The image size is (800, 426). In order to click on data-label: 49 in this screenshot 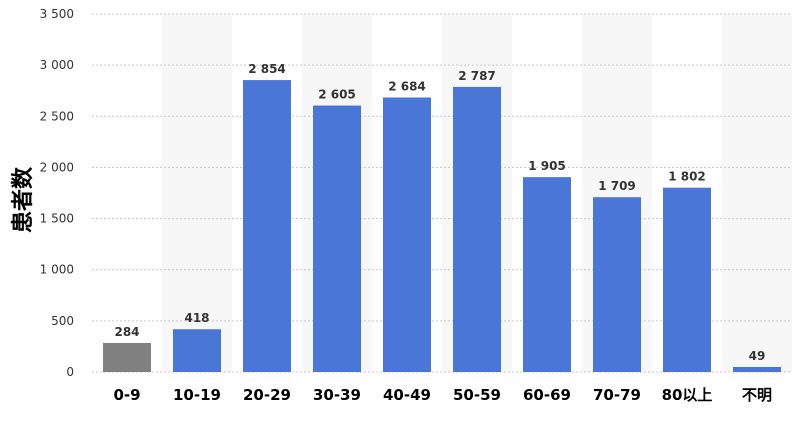, I will do `click(757, 356)`.